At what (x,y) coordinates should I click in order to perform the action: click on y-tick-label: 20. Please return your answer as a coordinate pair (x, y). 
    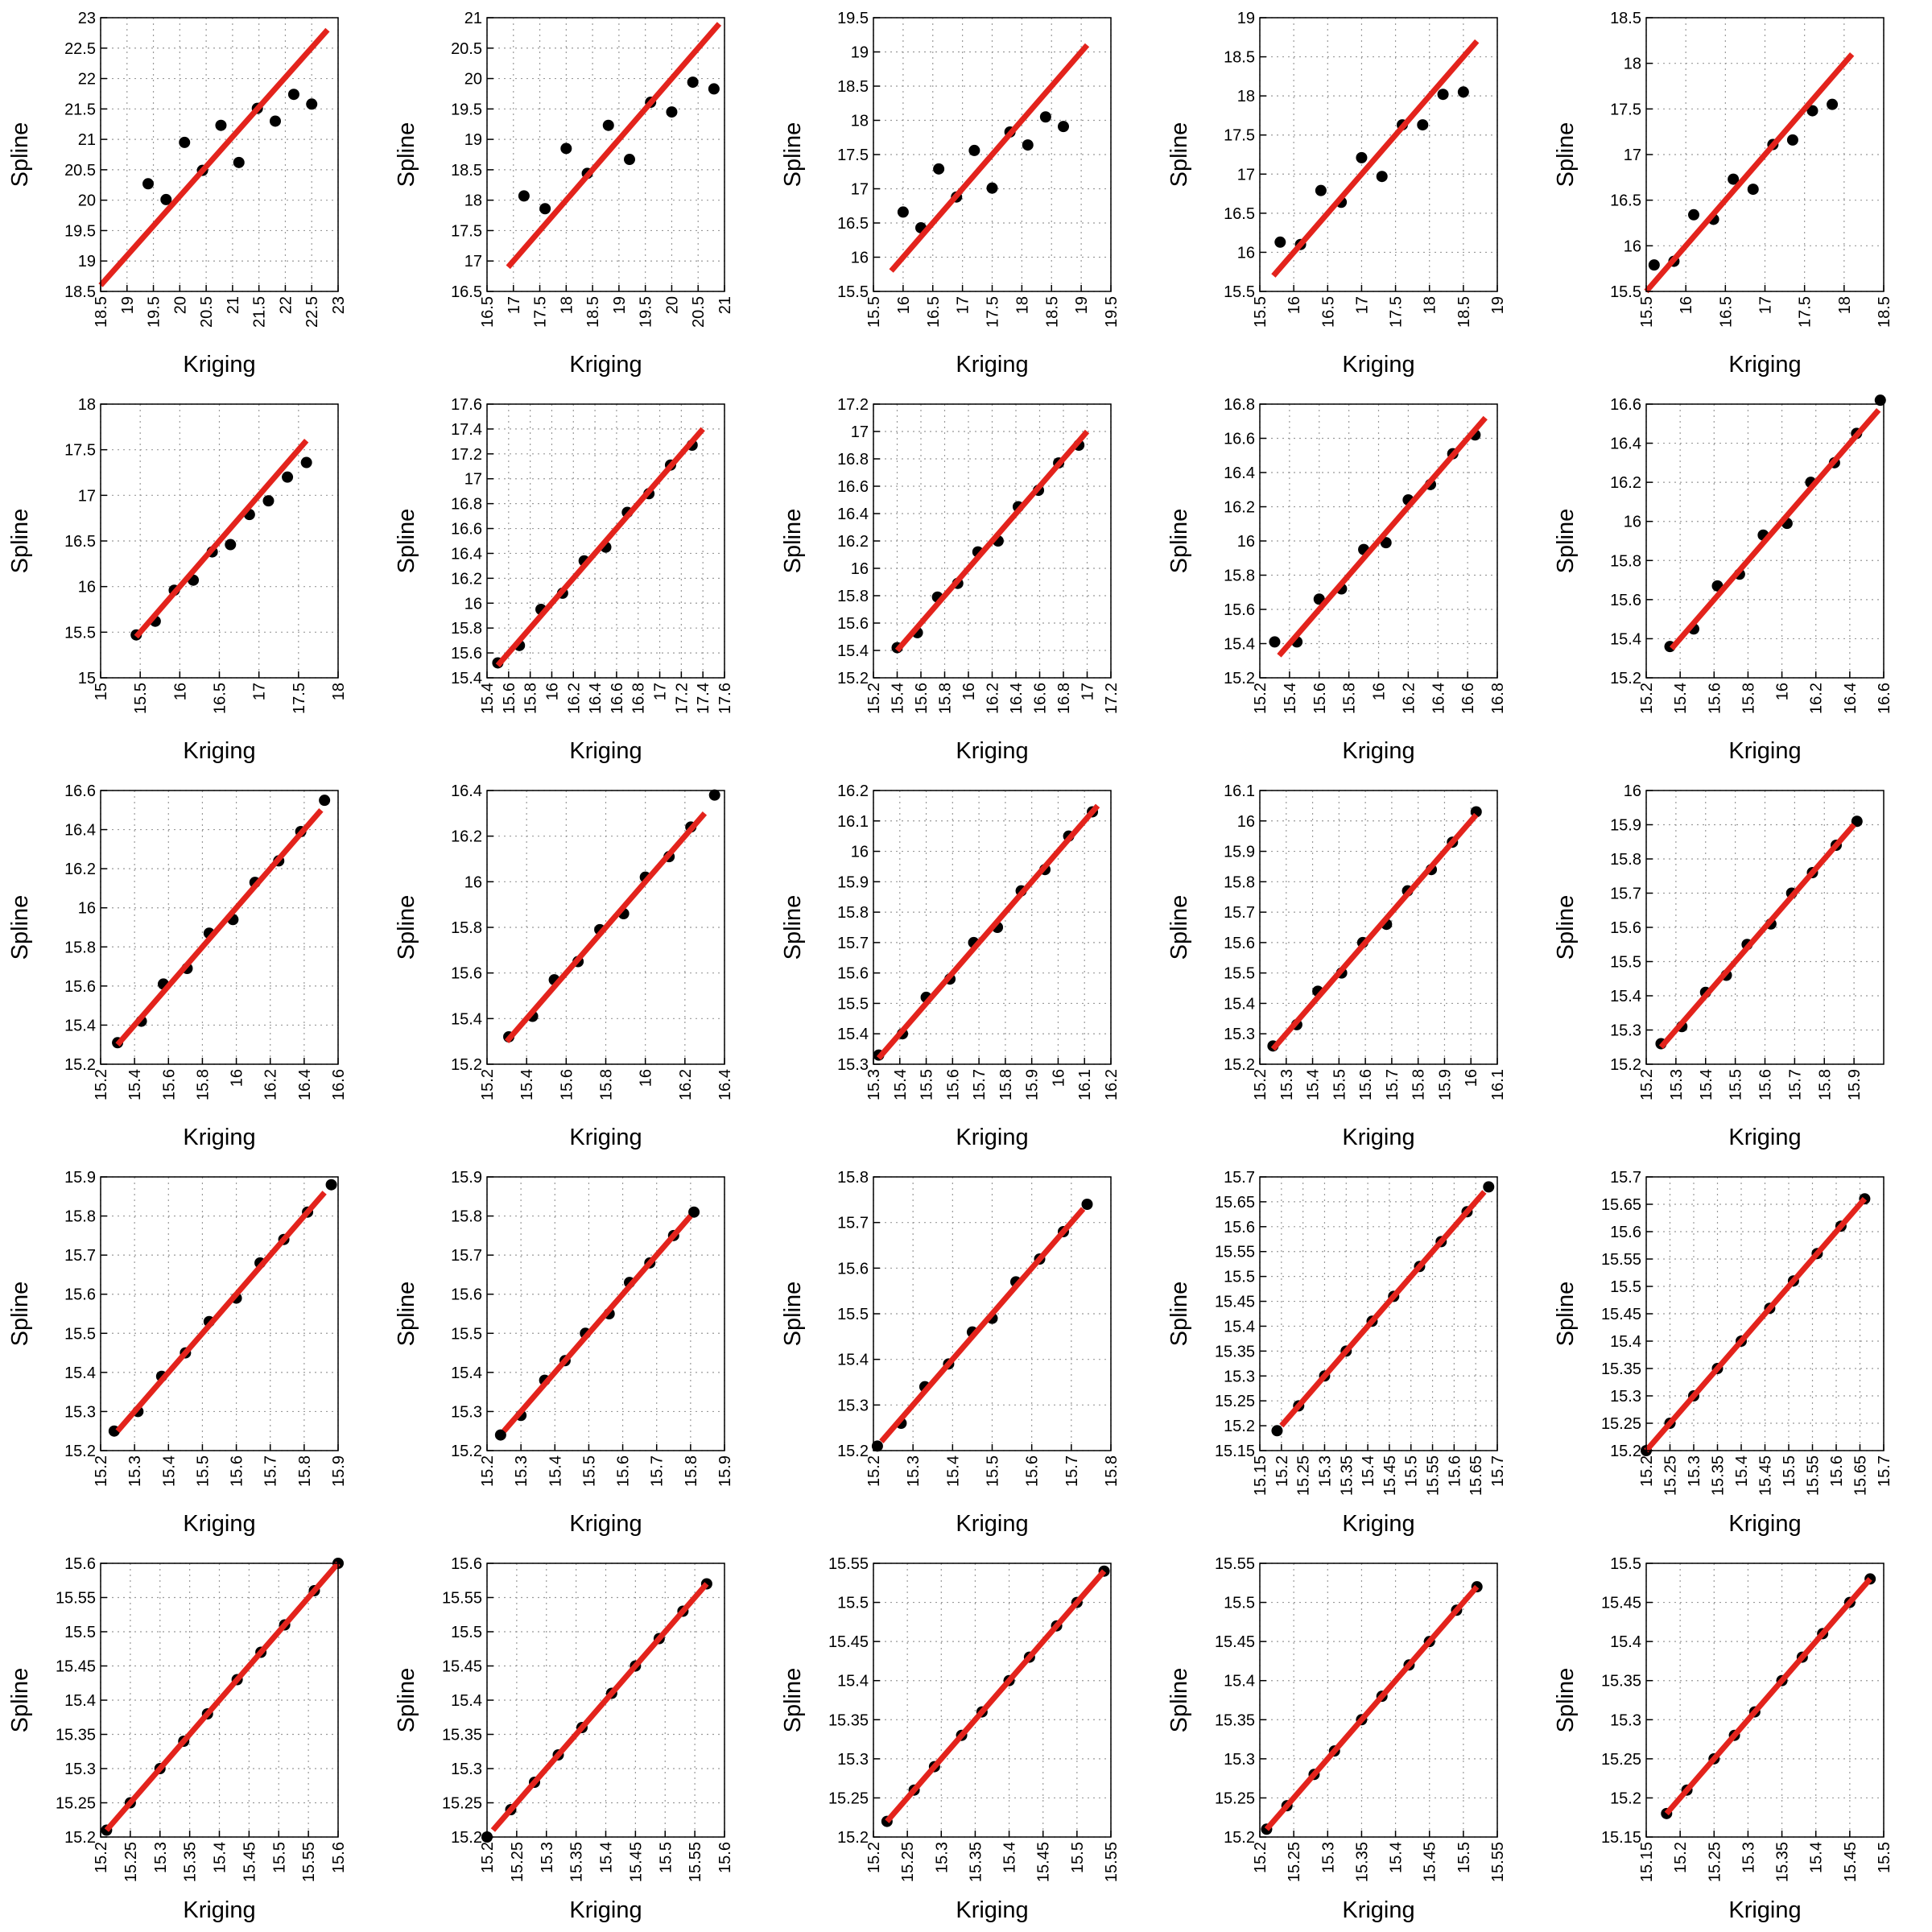
    Looking at the image, I should click on (473, 80).